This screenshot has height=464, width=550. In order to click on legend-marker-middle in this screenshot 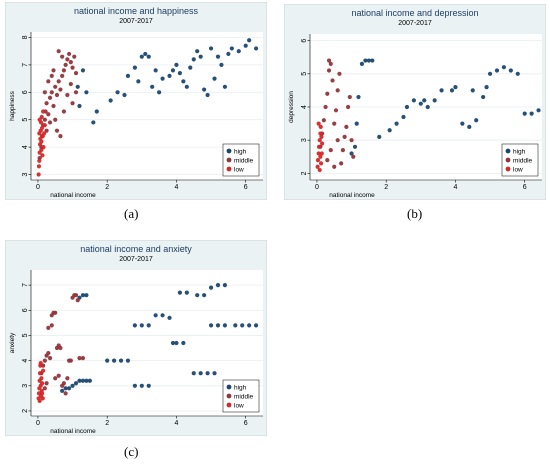, I will do `click(508, 160)`.